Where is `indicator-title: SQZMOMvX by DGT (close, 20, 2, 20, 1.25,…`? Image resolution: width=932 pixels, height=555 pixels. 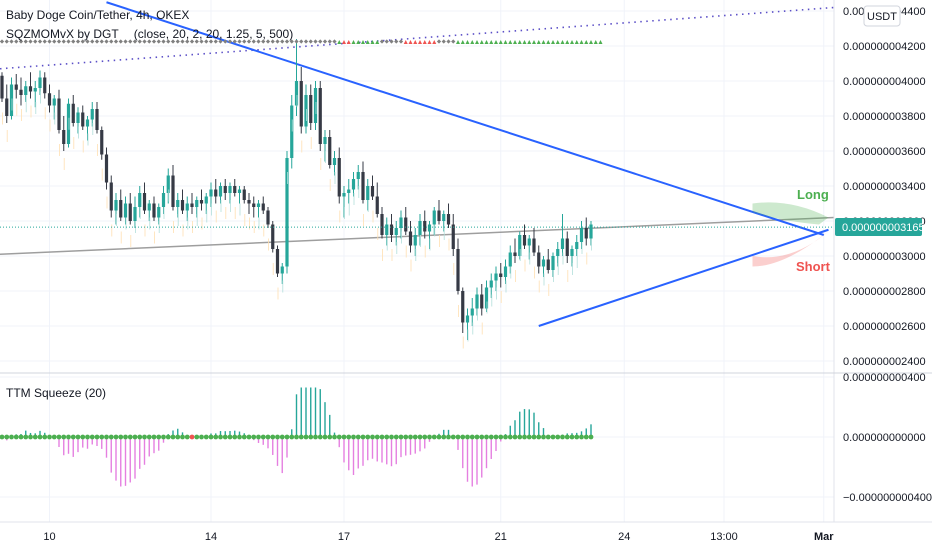
indicator-title: SQZMOMvX by DGT (close, 20, 2, 20, 1.25,… is located at coordinates (149, 34).